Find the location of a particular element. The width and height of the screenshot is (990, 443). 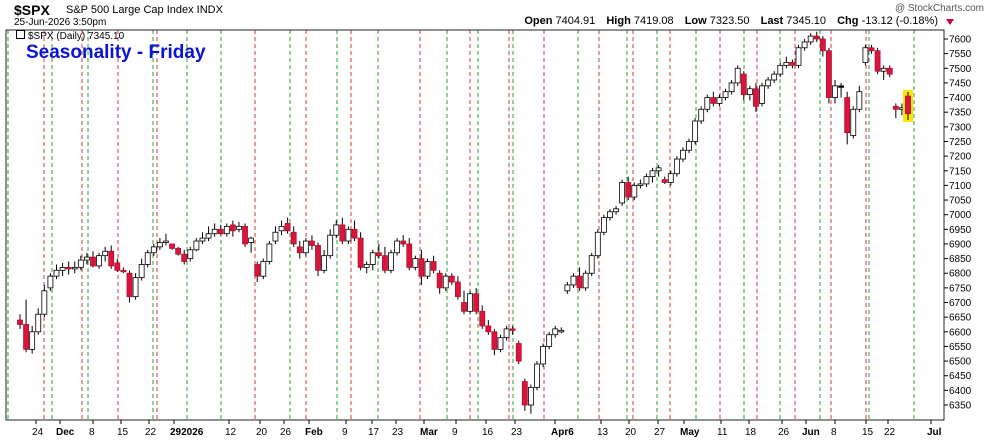

x-tick-label: 292026 is located at coordinates (187, 432).